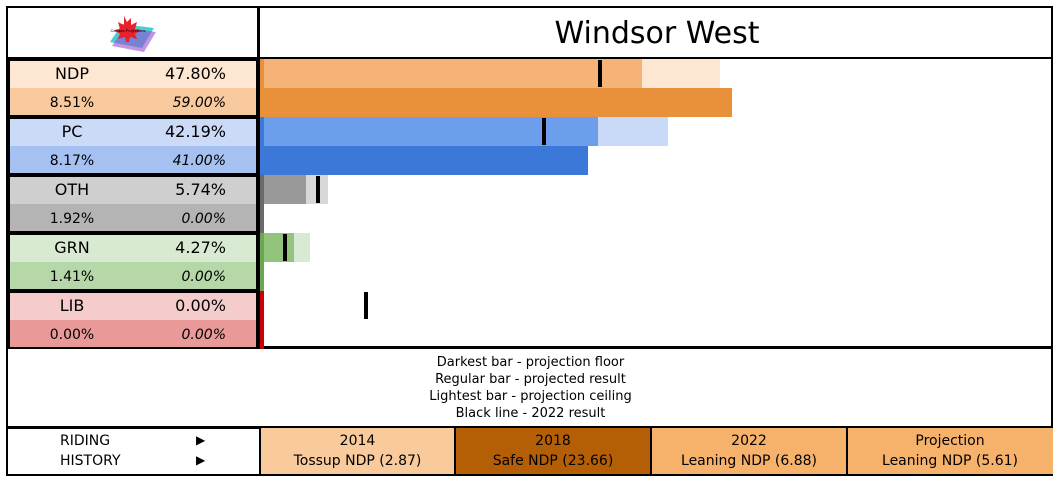 Image resolution: width=1059 pixels, height=480 pixels. What do you see at coordinates (544, 131) in the screenshot?
I see `marker-2022-pc` at bounding box center [544, 131].